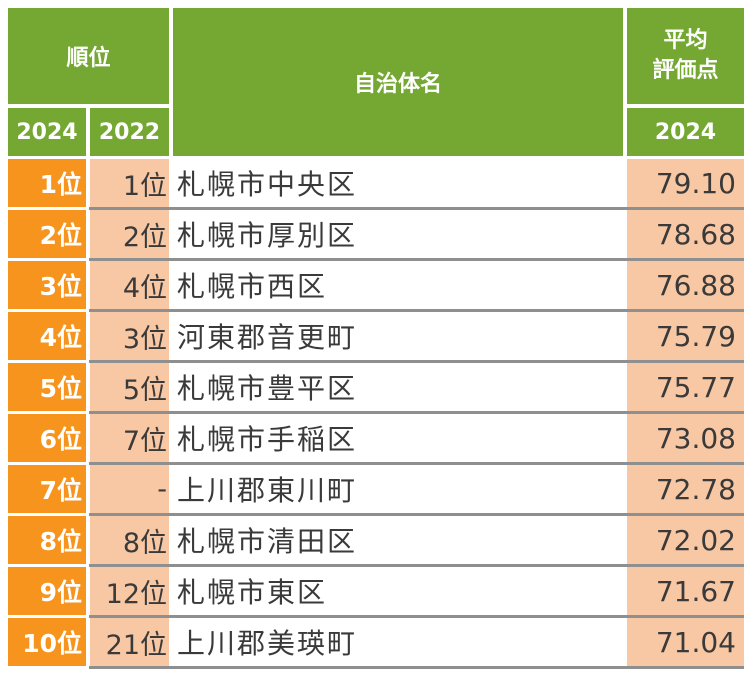 This screenshot has height=678, width=750. I want to click on rank-2022: 7位, so click(129, 438).